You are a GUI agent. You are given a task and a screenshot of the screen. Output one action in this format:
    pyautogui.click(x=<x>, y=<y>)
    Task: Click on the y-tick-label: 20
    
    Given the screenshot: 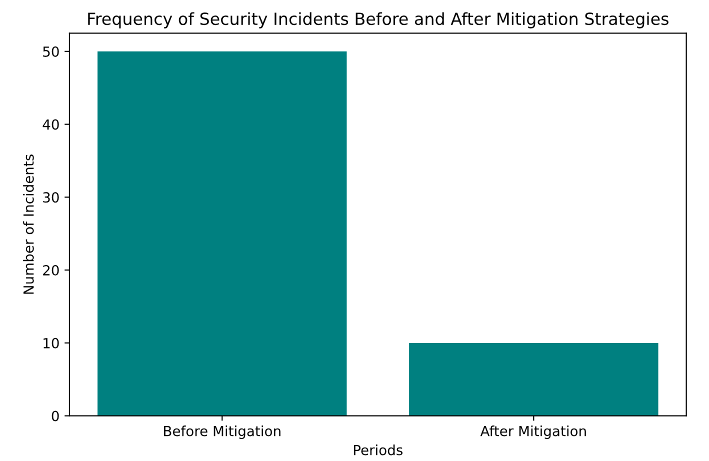 What is the action you would take?
    pyautogui.click(x=51, y=270)
    